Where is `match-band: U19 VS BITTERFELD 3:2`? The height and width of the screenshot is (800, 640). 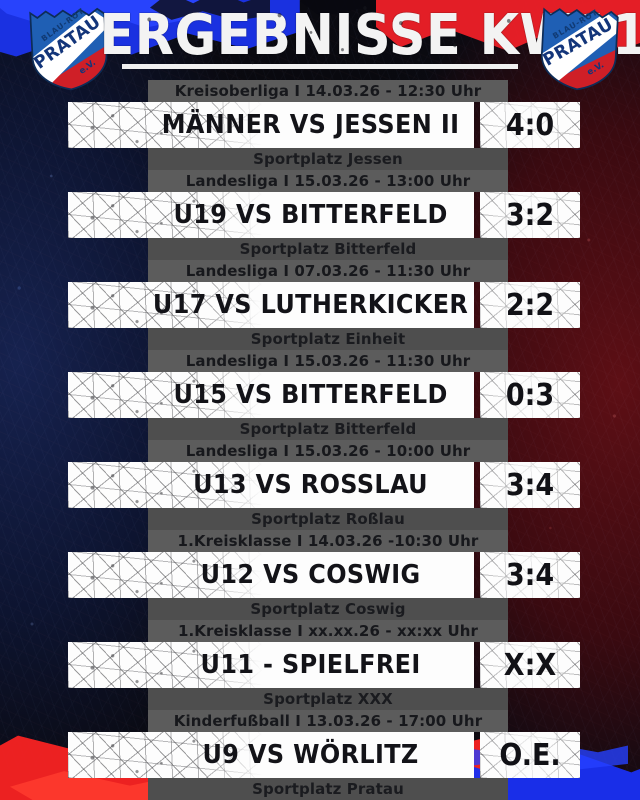 match-band: U19 VS BITTERFELD 3:2 is located at coordinates (324, 215).